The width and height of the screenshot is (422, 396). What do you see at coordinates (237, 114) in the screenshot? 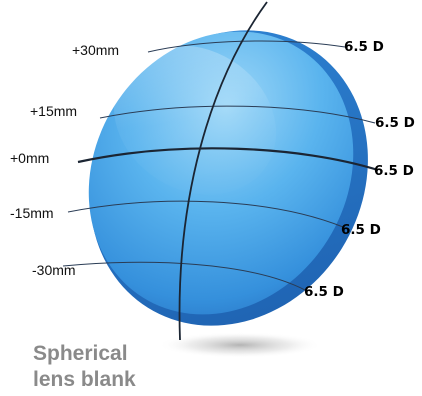
I see `measure-line-plus15` at bounding box center [237, 114].